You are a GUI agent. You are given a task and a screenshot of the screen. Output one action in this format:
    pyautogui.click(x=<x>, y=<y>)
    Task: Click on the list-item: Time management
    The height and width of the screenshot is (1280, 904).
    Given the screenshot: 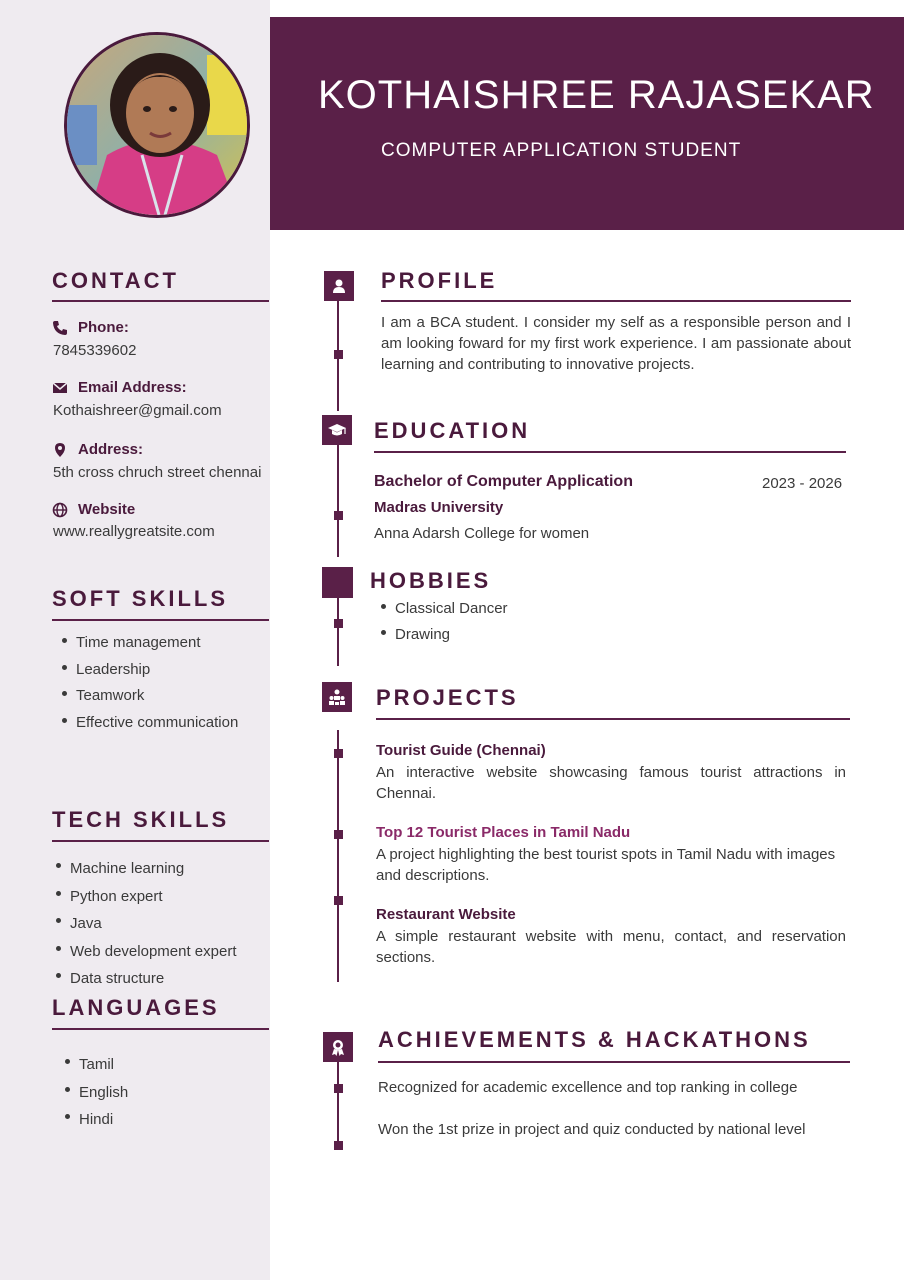 What is the action you would take?
    pyautogui.click(x=150, y=643)
    